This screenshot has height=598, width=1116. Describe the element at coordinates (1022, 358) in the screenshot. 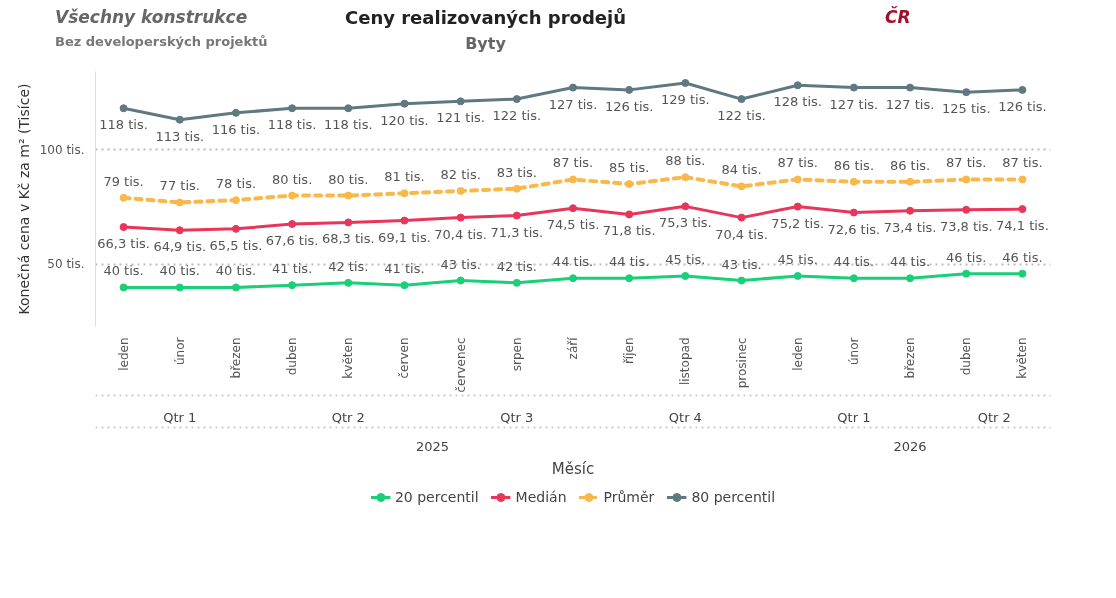

I see `x-tick-label: květen` at that location.